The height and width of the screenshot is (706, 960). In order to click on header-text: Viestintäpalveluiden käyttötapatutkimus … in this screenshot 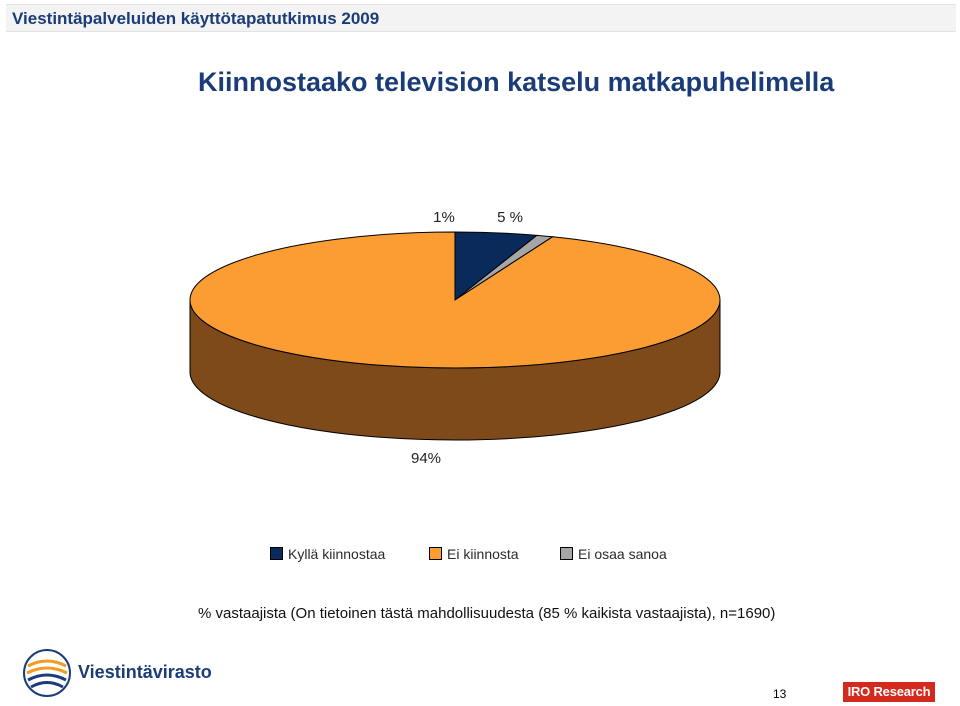, I will do `click(196, 18)`.